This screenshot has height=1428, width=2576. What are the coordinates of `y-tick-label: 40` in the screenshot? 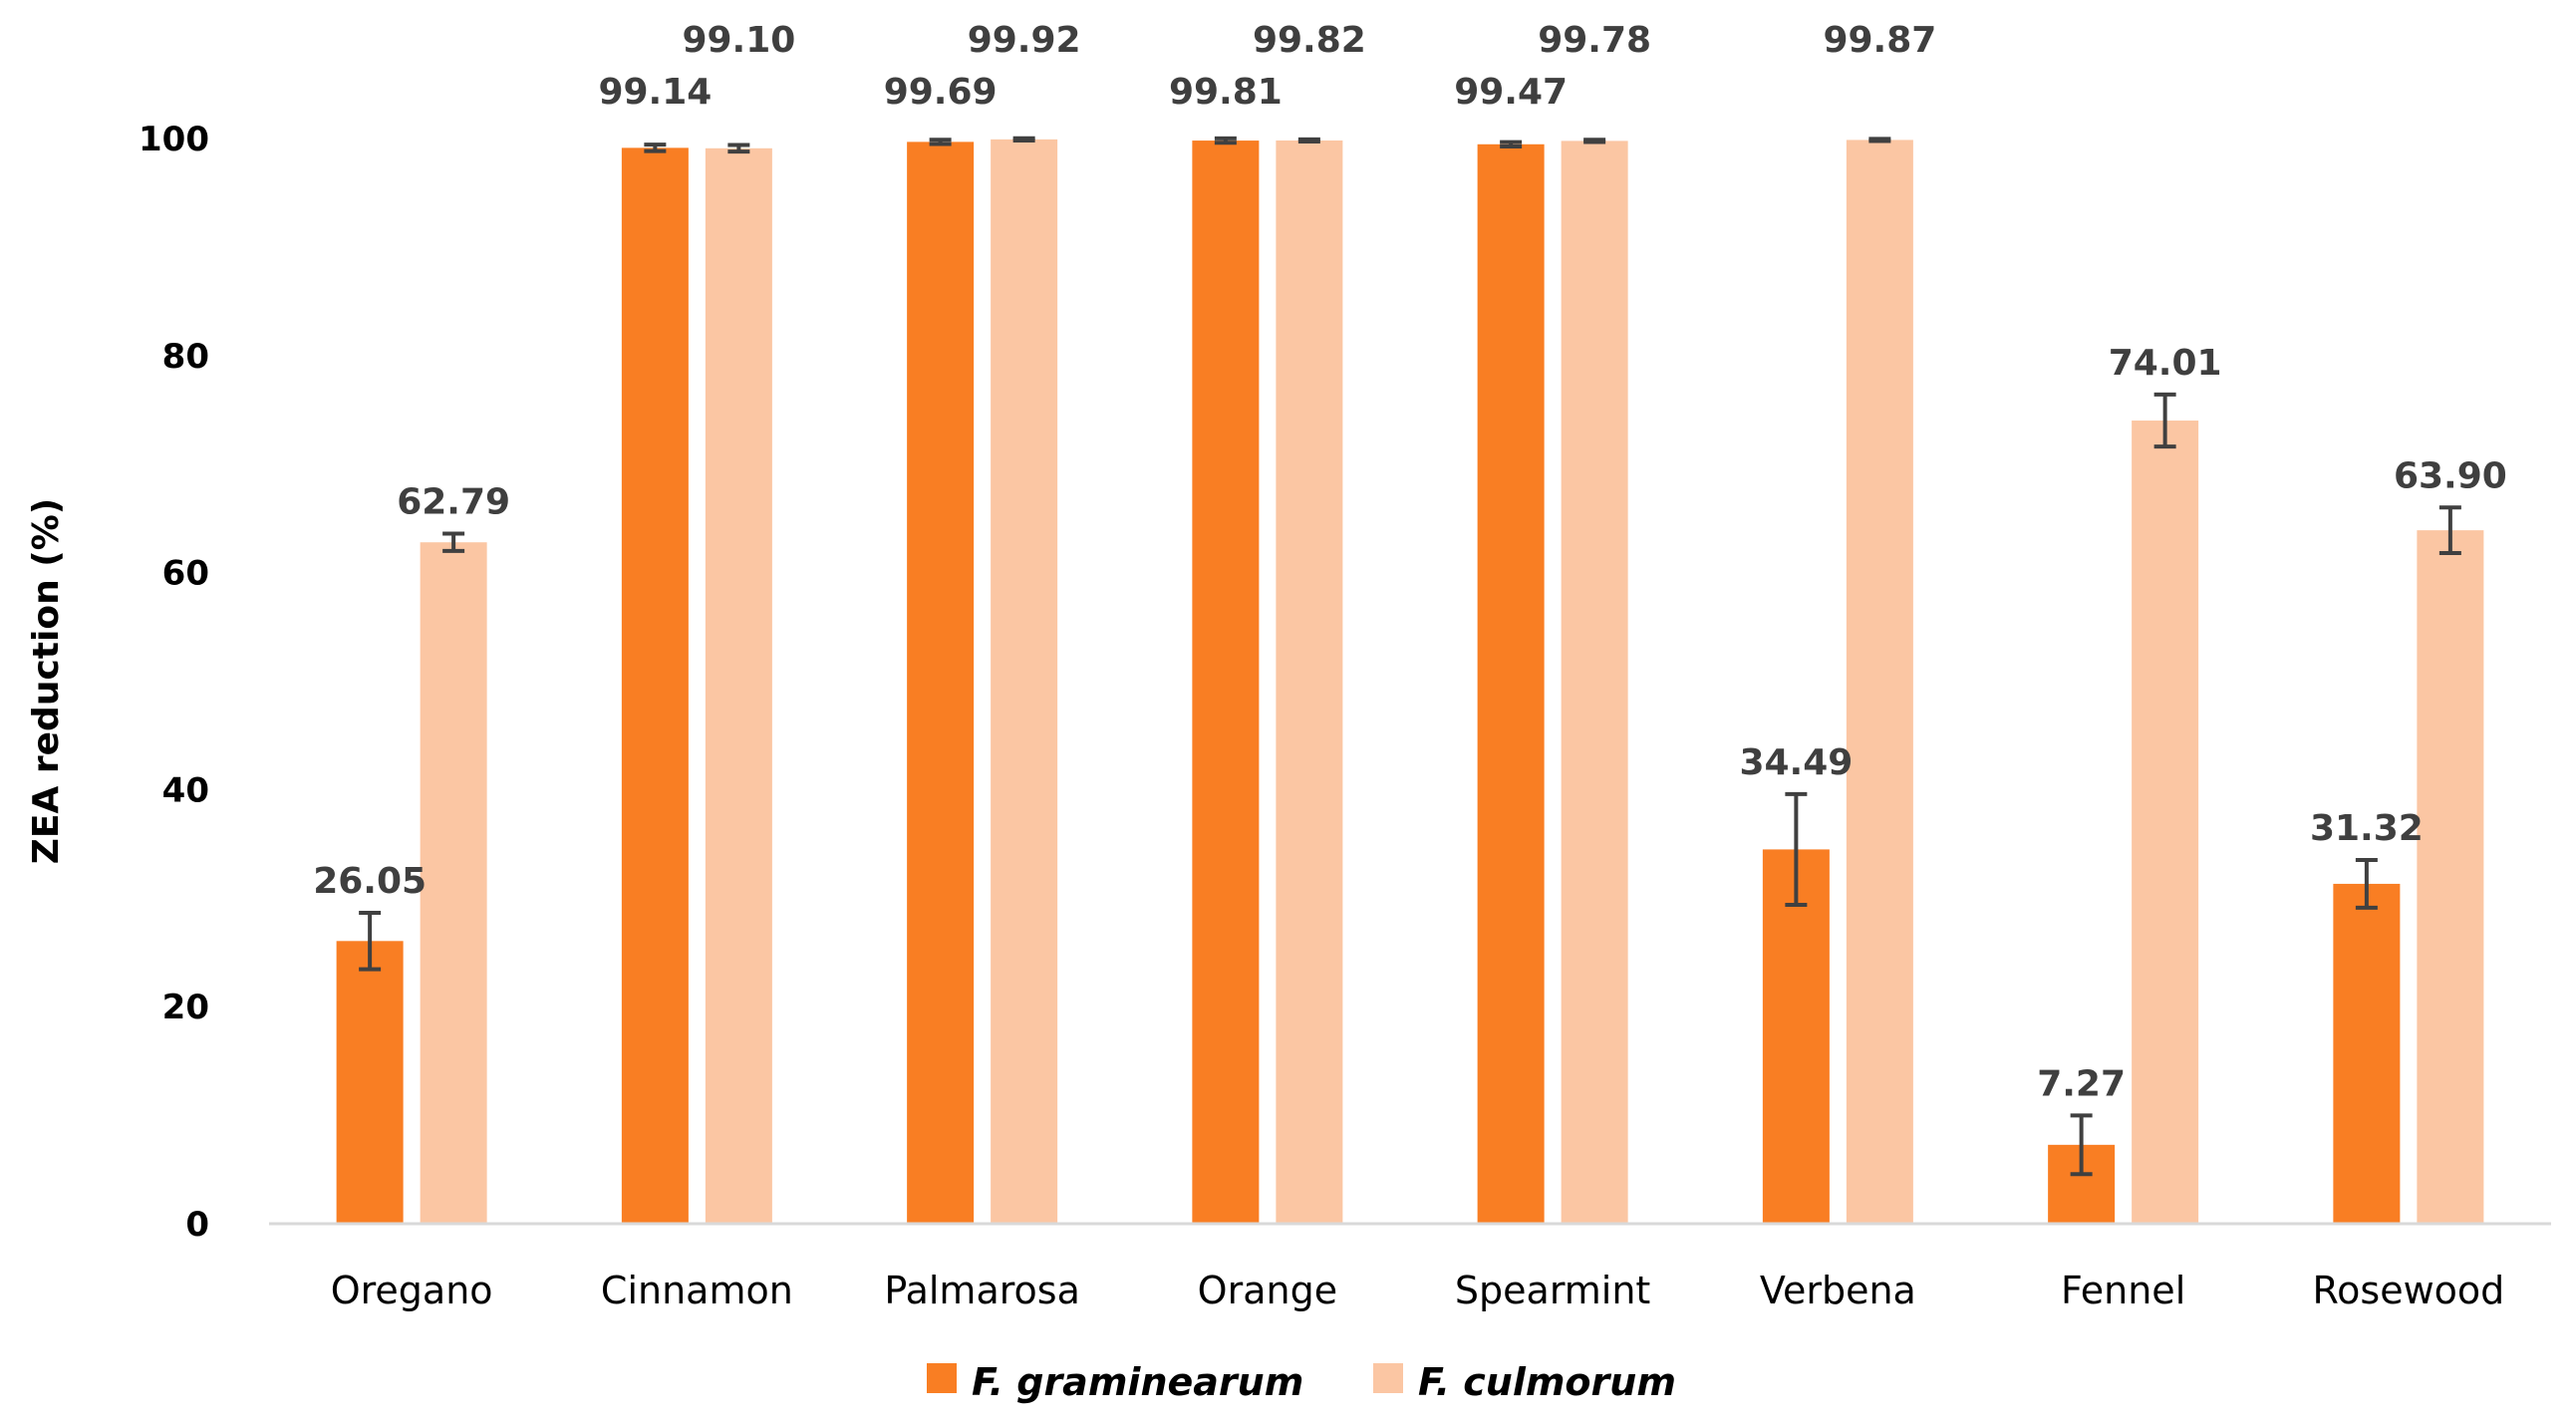 It's located at (185, 790).